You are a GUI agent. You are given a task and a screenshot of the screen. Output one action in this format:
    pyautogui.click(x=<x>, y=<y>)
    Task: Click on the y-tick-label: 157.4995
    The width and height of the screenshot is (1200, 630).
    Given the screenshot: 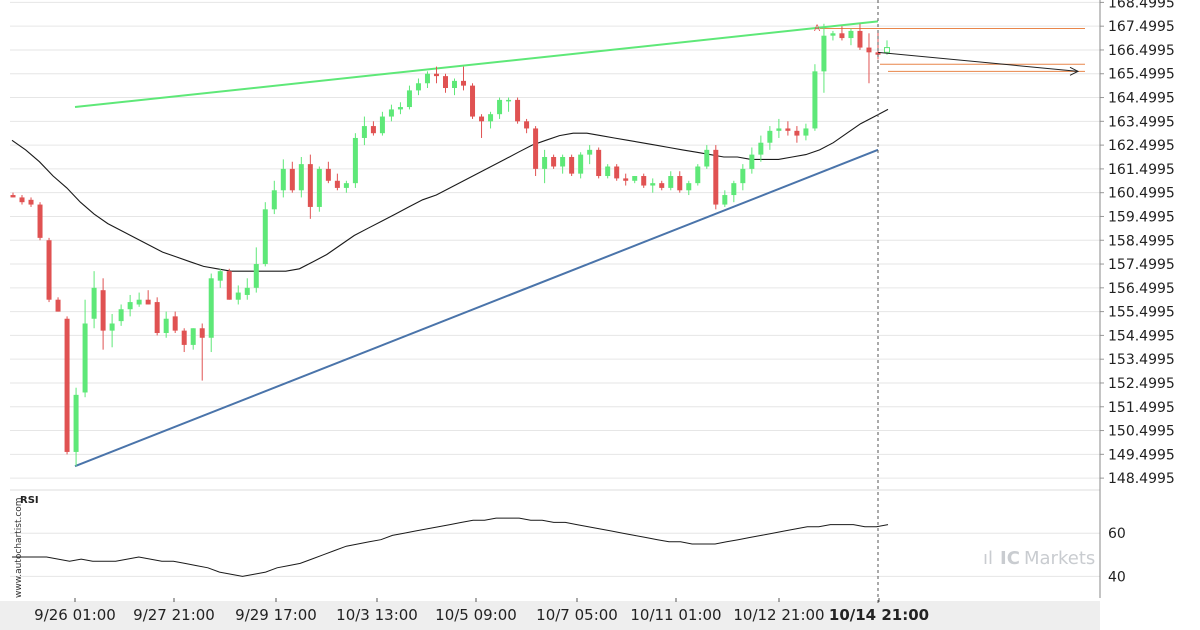 What is the action you would take?
    pyautogui.click(x=1141, y=265)
    